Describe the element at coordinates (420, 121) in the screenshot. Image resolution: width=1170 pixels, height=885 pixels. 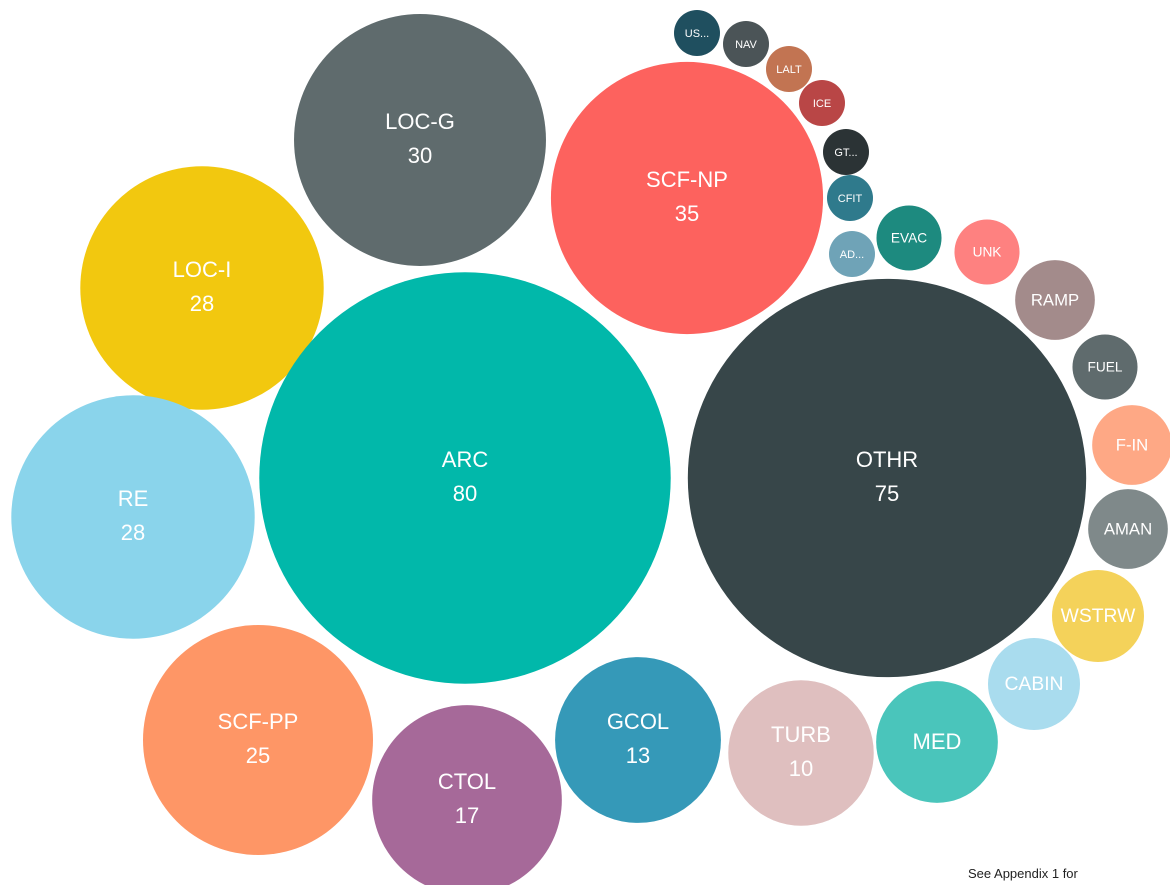
I see `bubble-label: LOC-G` at that location.